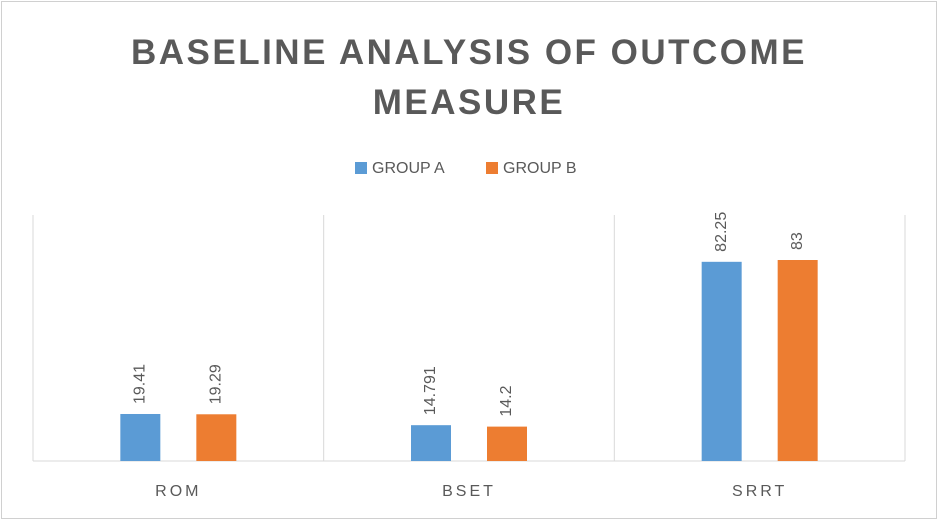 The width and height of the screenshot is (938, 520). Describe the element at coordinates (469, 77) in the screenshot. I see `chart-title: BASELINE ANALYSIS OF OUTCOME MEASURE` at that location.